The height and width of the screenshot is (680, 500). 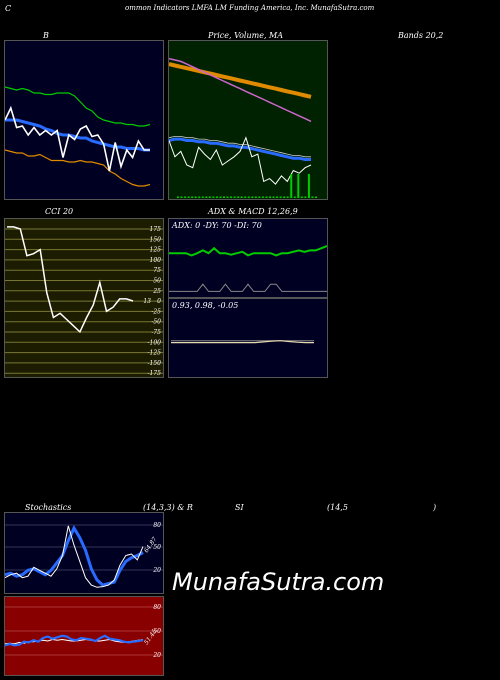 What do you see at coordinates (156, 570) in the screenshot?
I see `stoch-tick-label: 20` at bounding box center [156, 570].